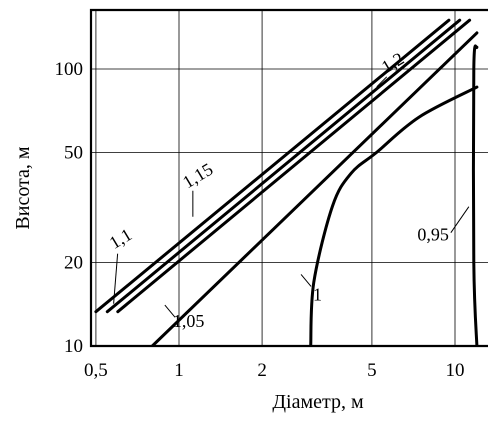 The height and width of the screenshot is (424, 488). I want to click on curve-label: 1,2, so click(393, 62).